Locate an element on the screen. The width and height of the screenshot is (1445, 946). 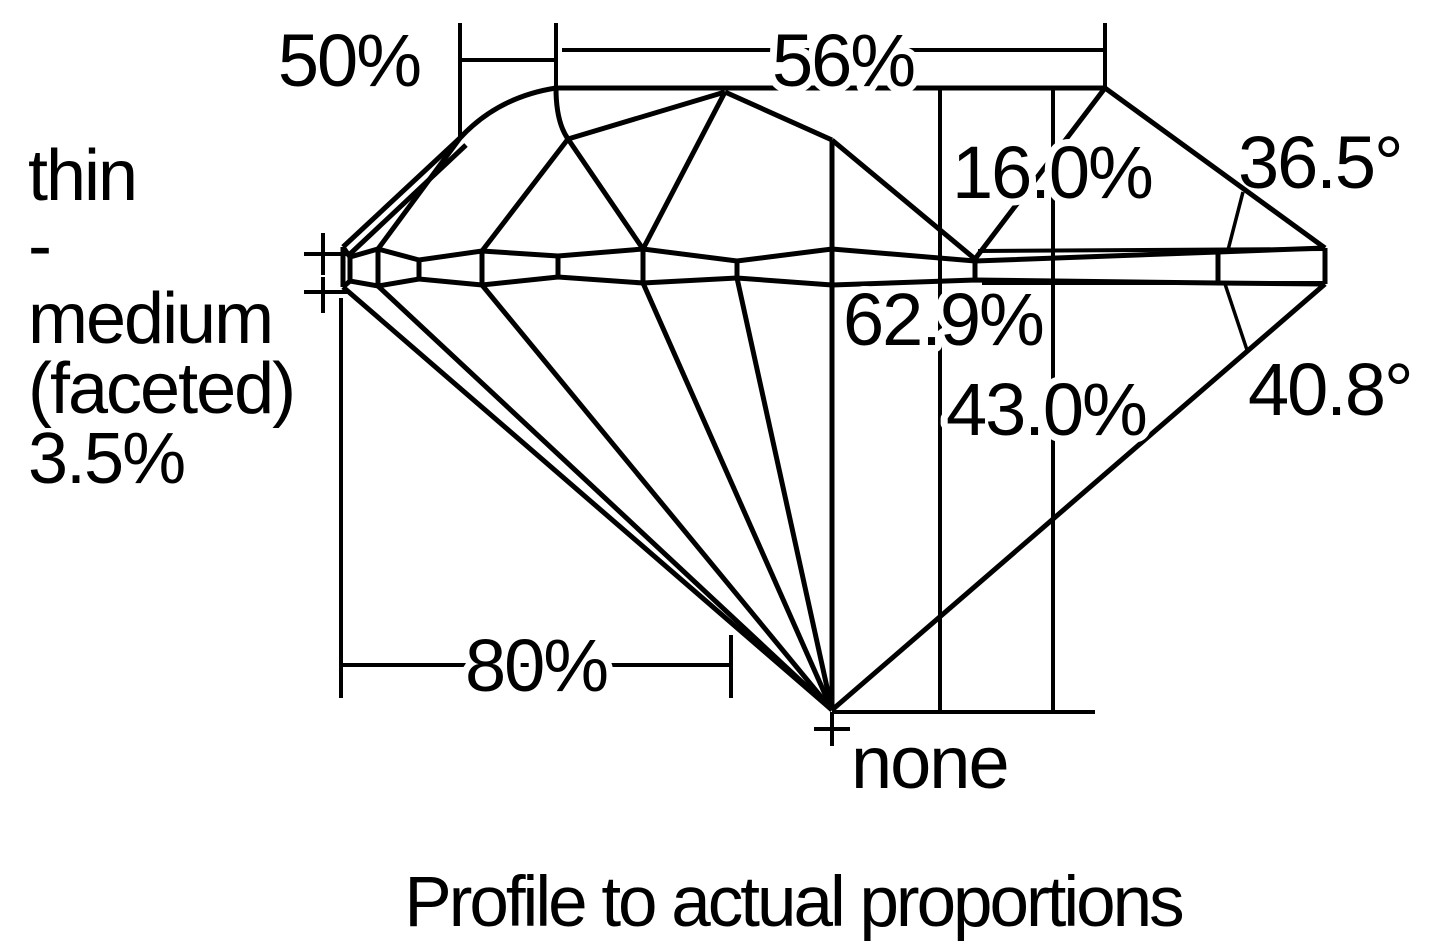
crown-height-label: 16.0% is located at coordinates (1052, 172).